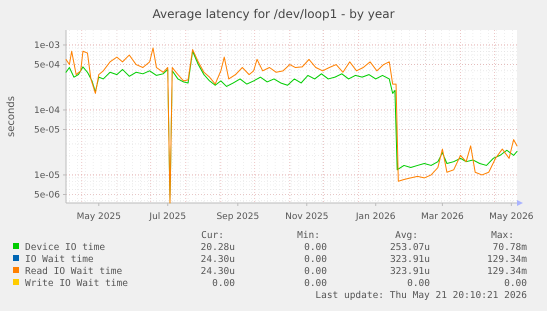 The image size is (547, 311). I want to click on legend-label: Write IO Wait time, so click(76, 283).